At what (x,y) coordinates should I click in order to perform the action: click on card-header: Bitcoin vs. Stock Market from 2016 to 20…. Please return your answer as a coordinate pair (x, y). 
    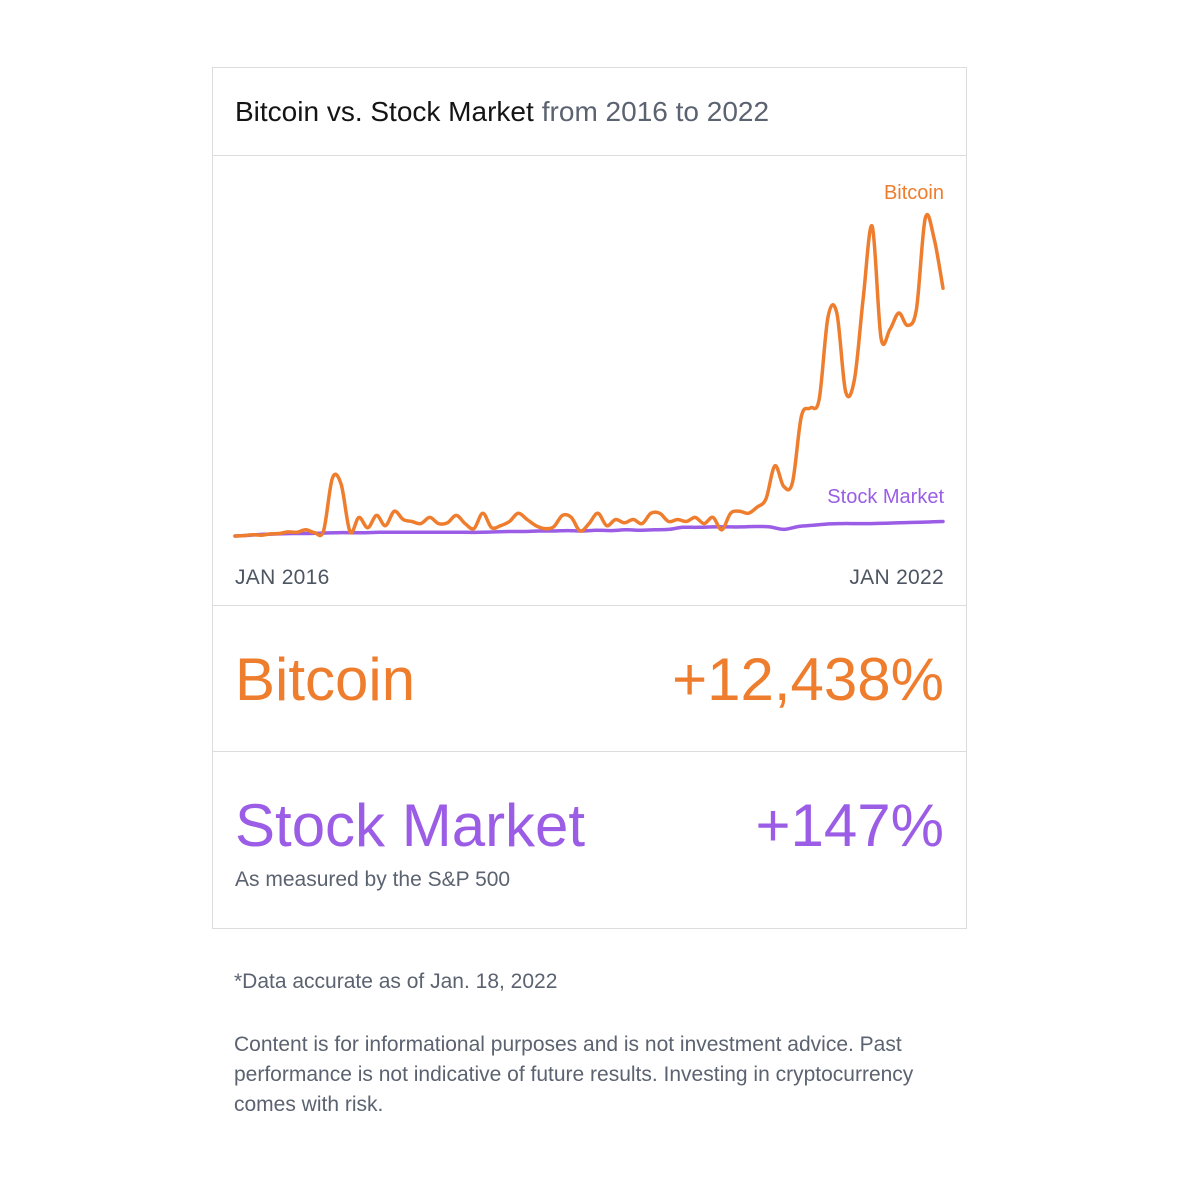
    Looking at the image, I should click on (589, 112).